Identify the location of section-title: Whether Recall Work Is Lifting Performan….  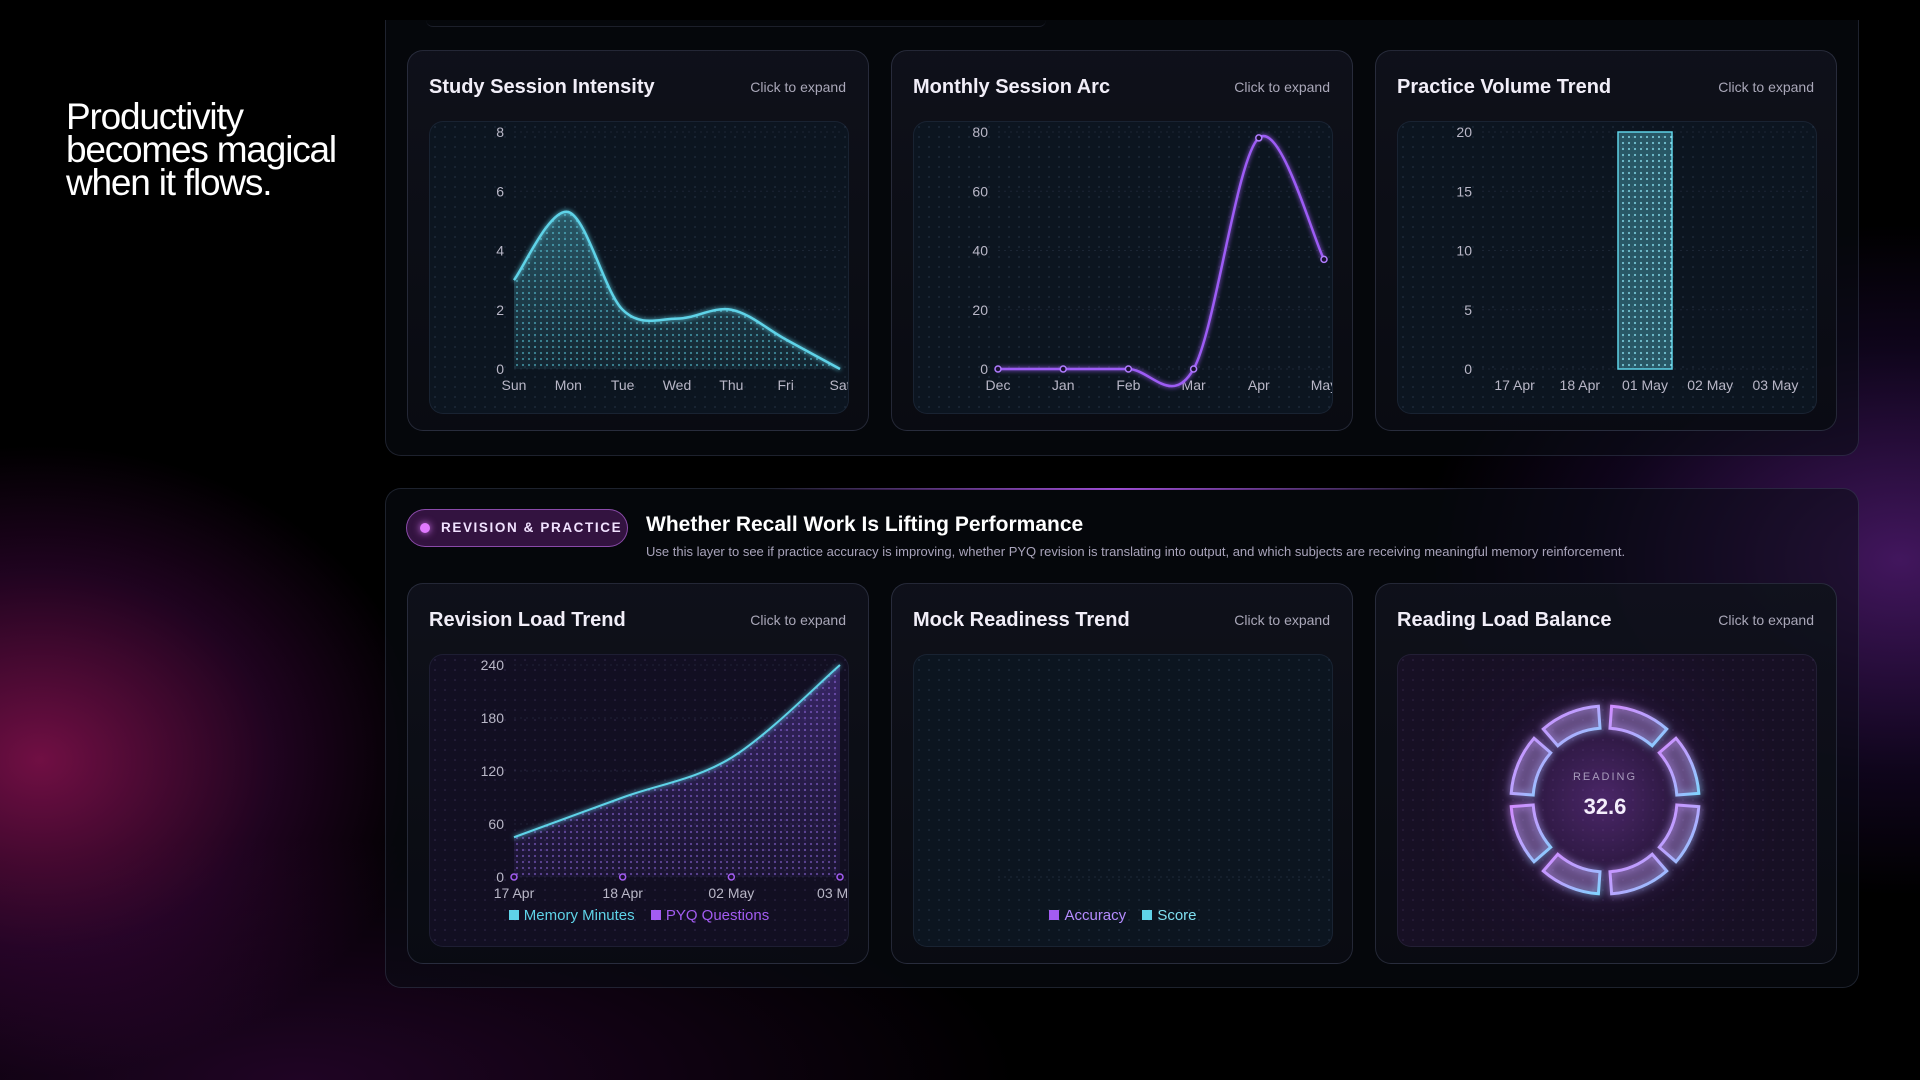
(865, 524).